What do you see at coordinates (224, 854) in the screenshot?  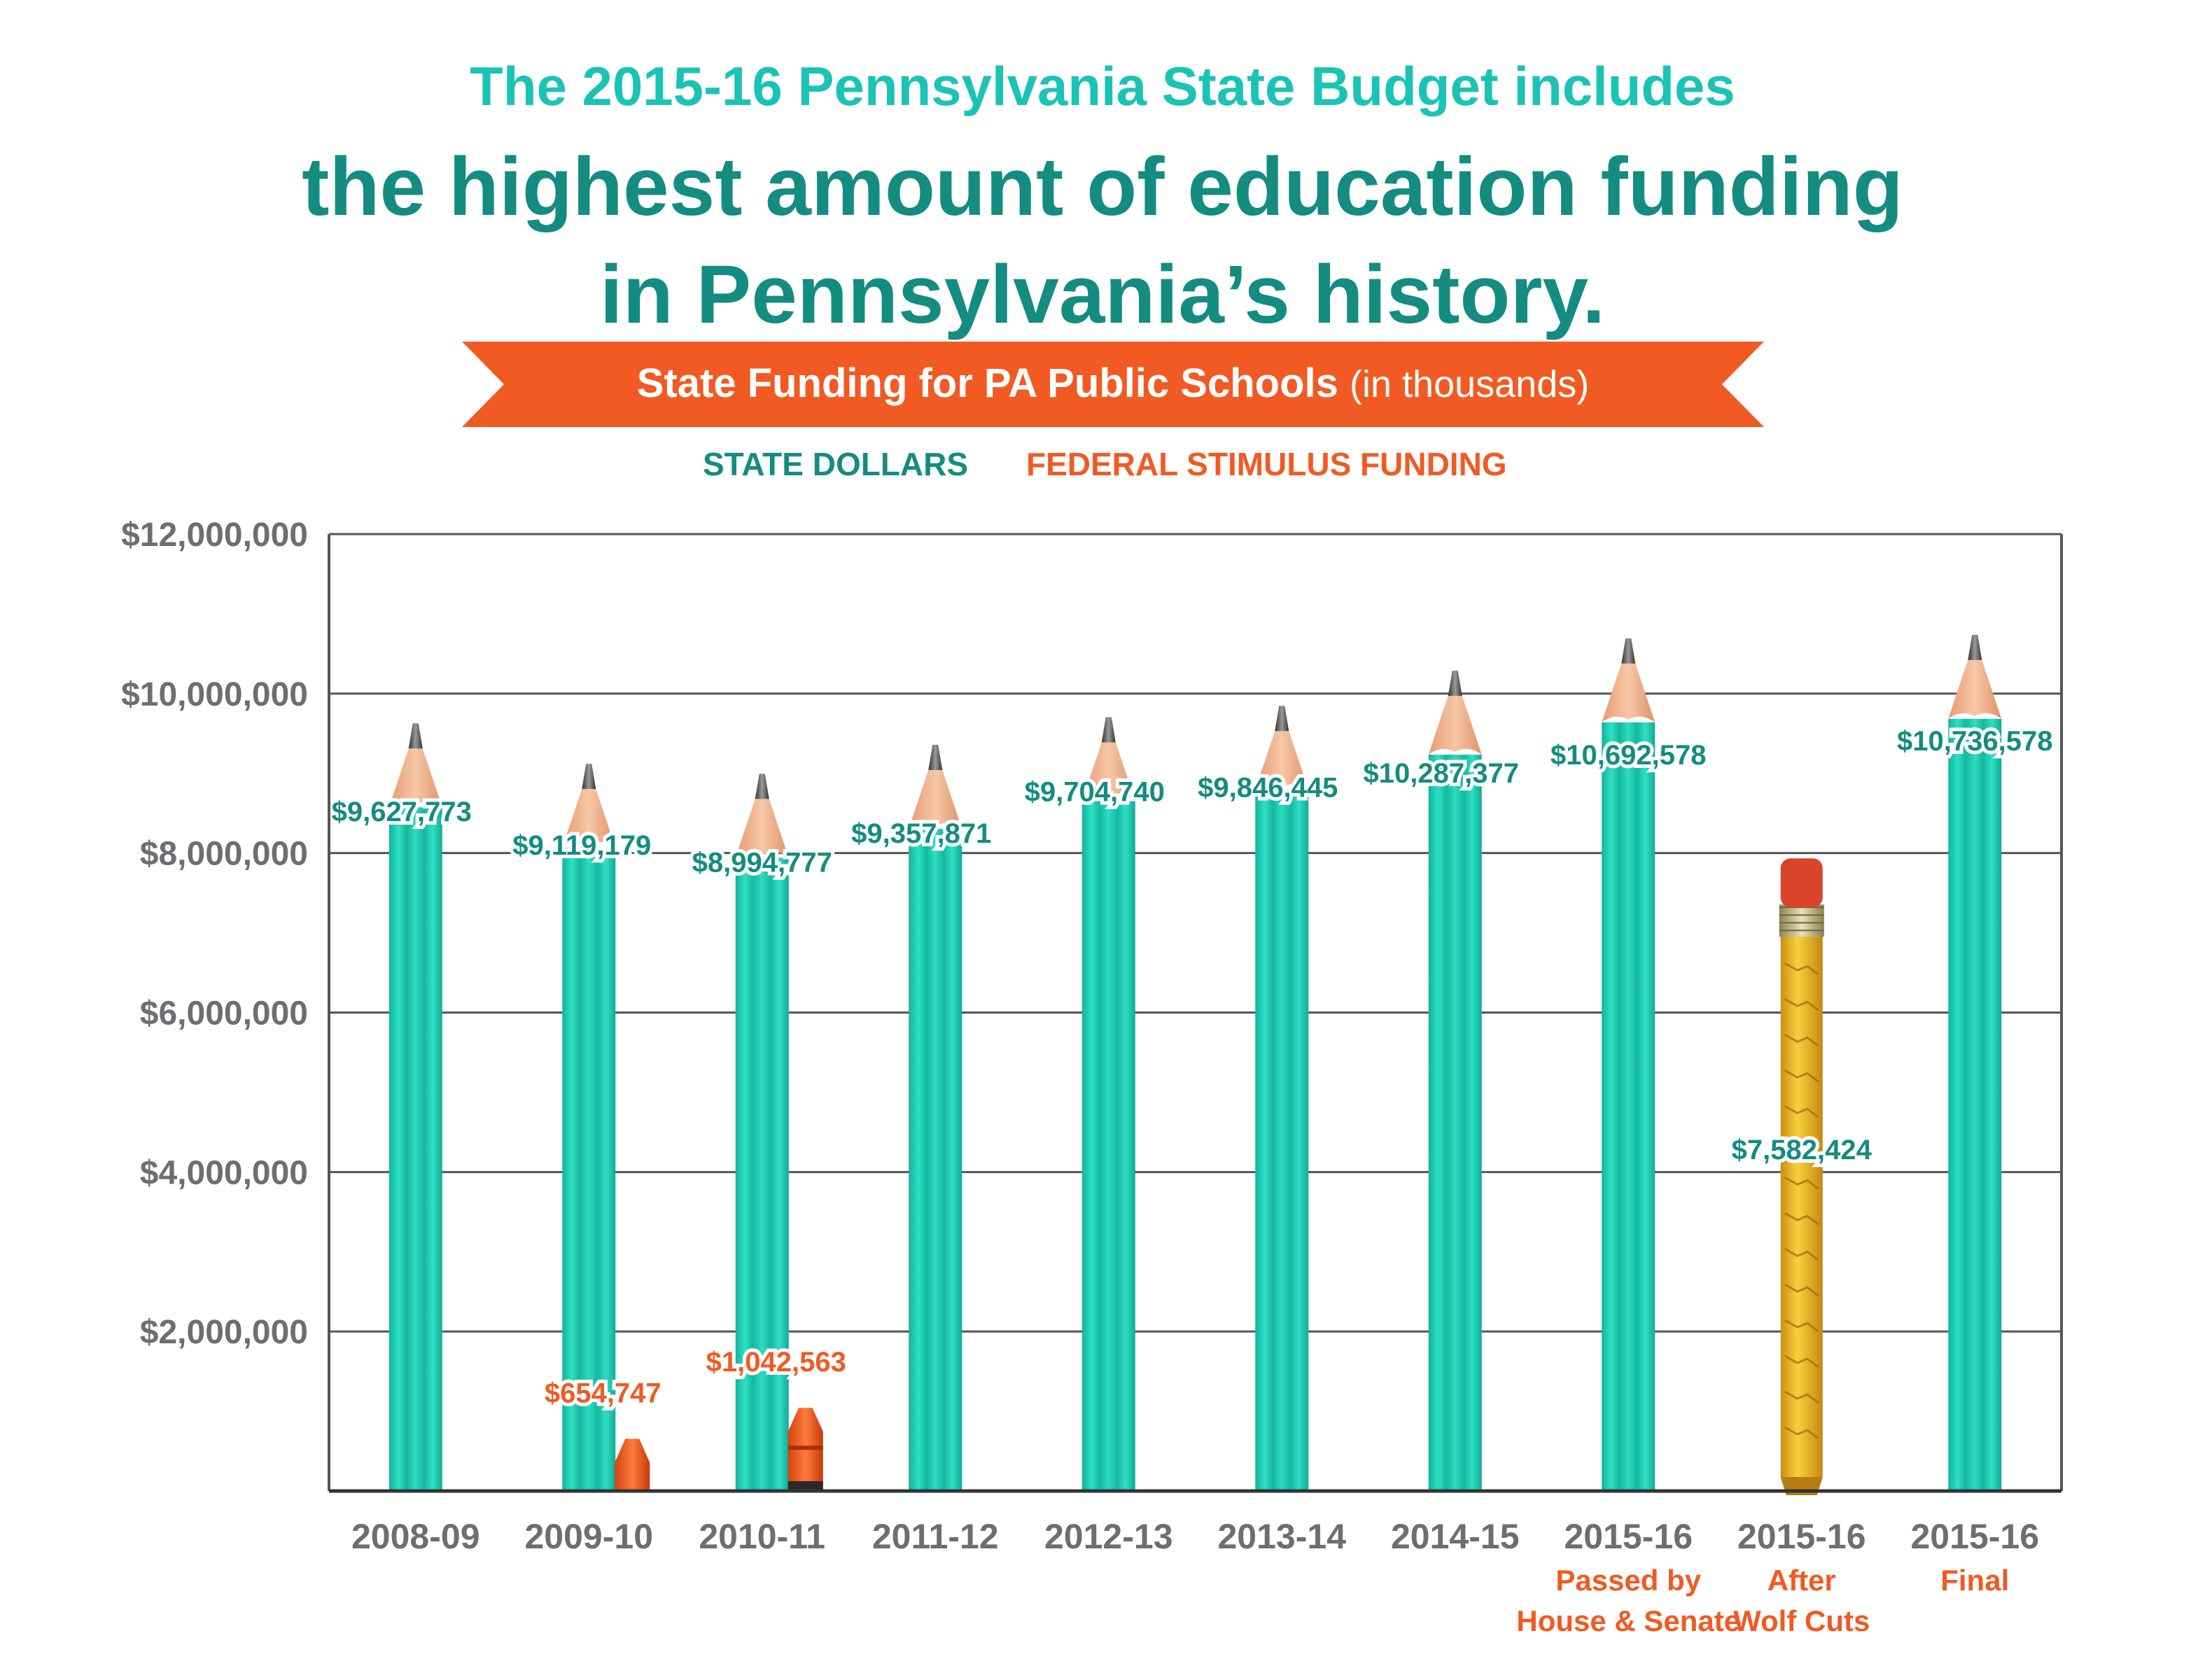 I see `y-tick-label: $8,000,000` at bounding box center [224, 854].